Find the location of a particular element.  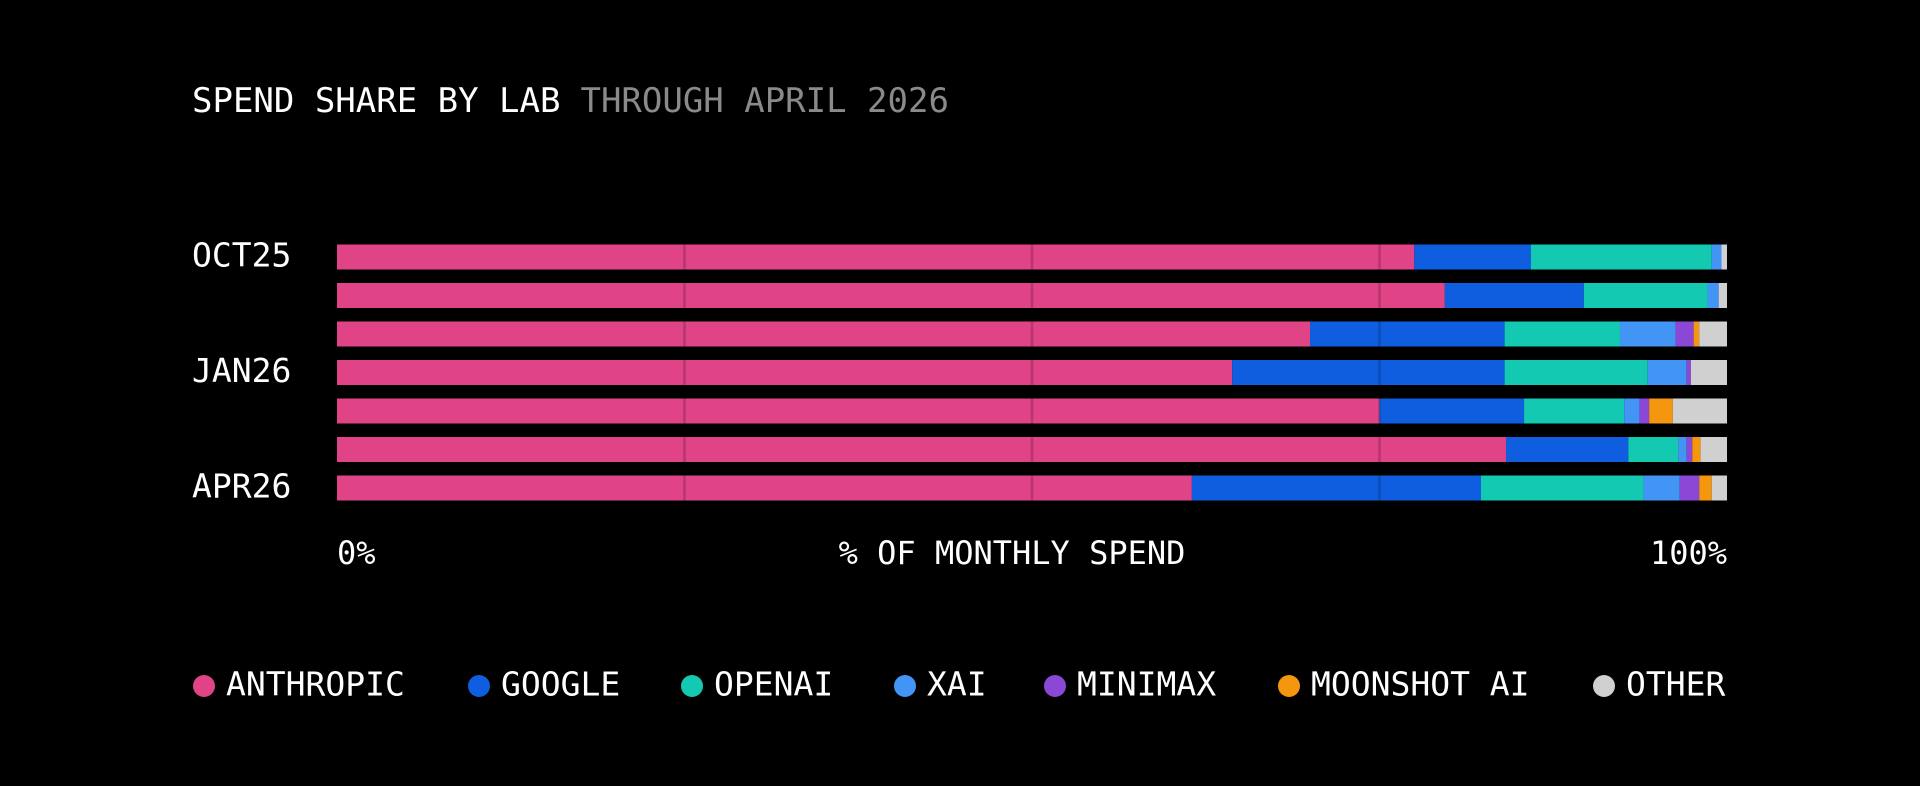

chart-heading: SPEND SHARE BY LAB THROUGH APRIL 2026 is located at coordinates (570, 101).